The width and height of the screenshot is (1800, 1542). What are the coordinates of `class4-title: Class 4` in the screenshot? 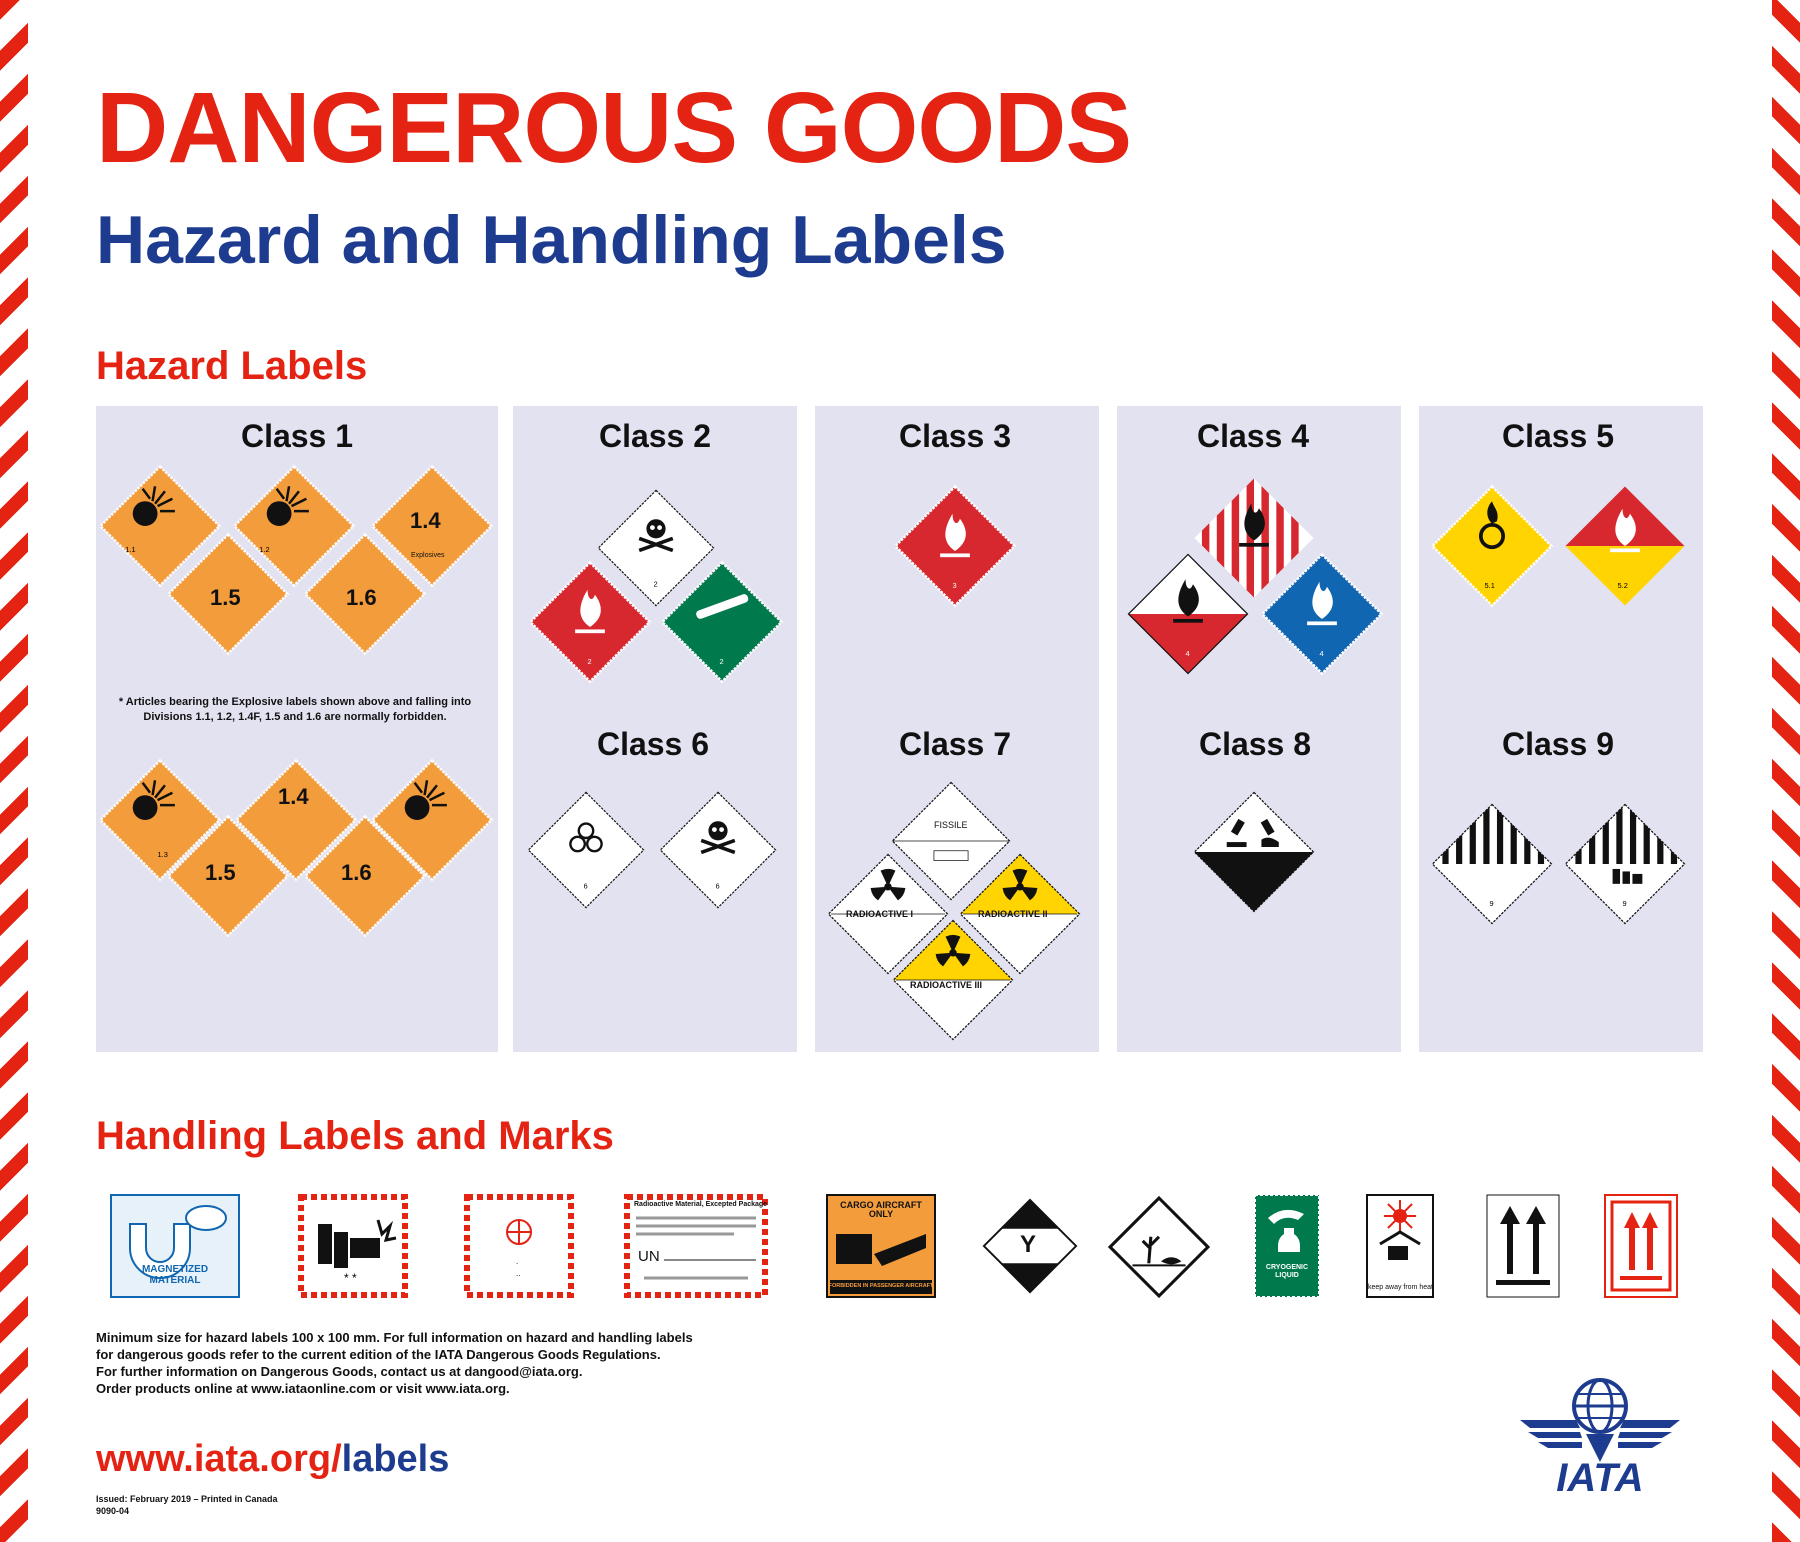 It's located at (1253, 436).